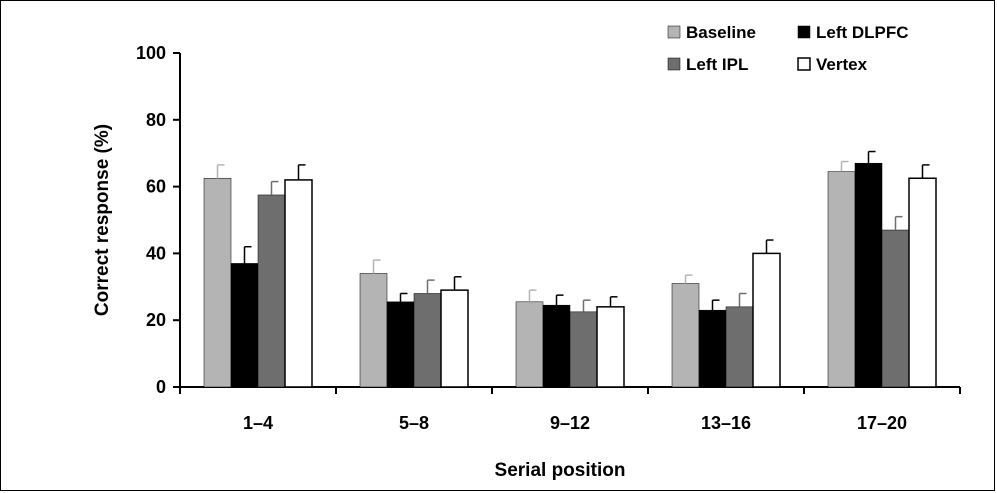  What do you see at coordinates (788, 48) in the screenshot?
I see `legend: Baseline Left DLPFC Left IPL Vertex` at bounding box center [788, 48].